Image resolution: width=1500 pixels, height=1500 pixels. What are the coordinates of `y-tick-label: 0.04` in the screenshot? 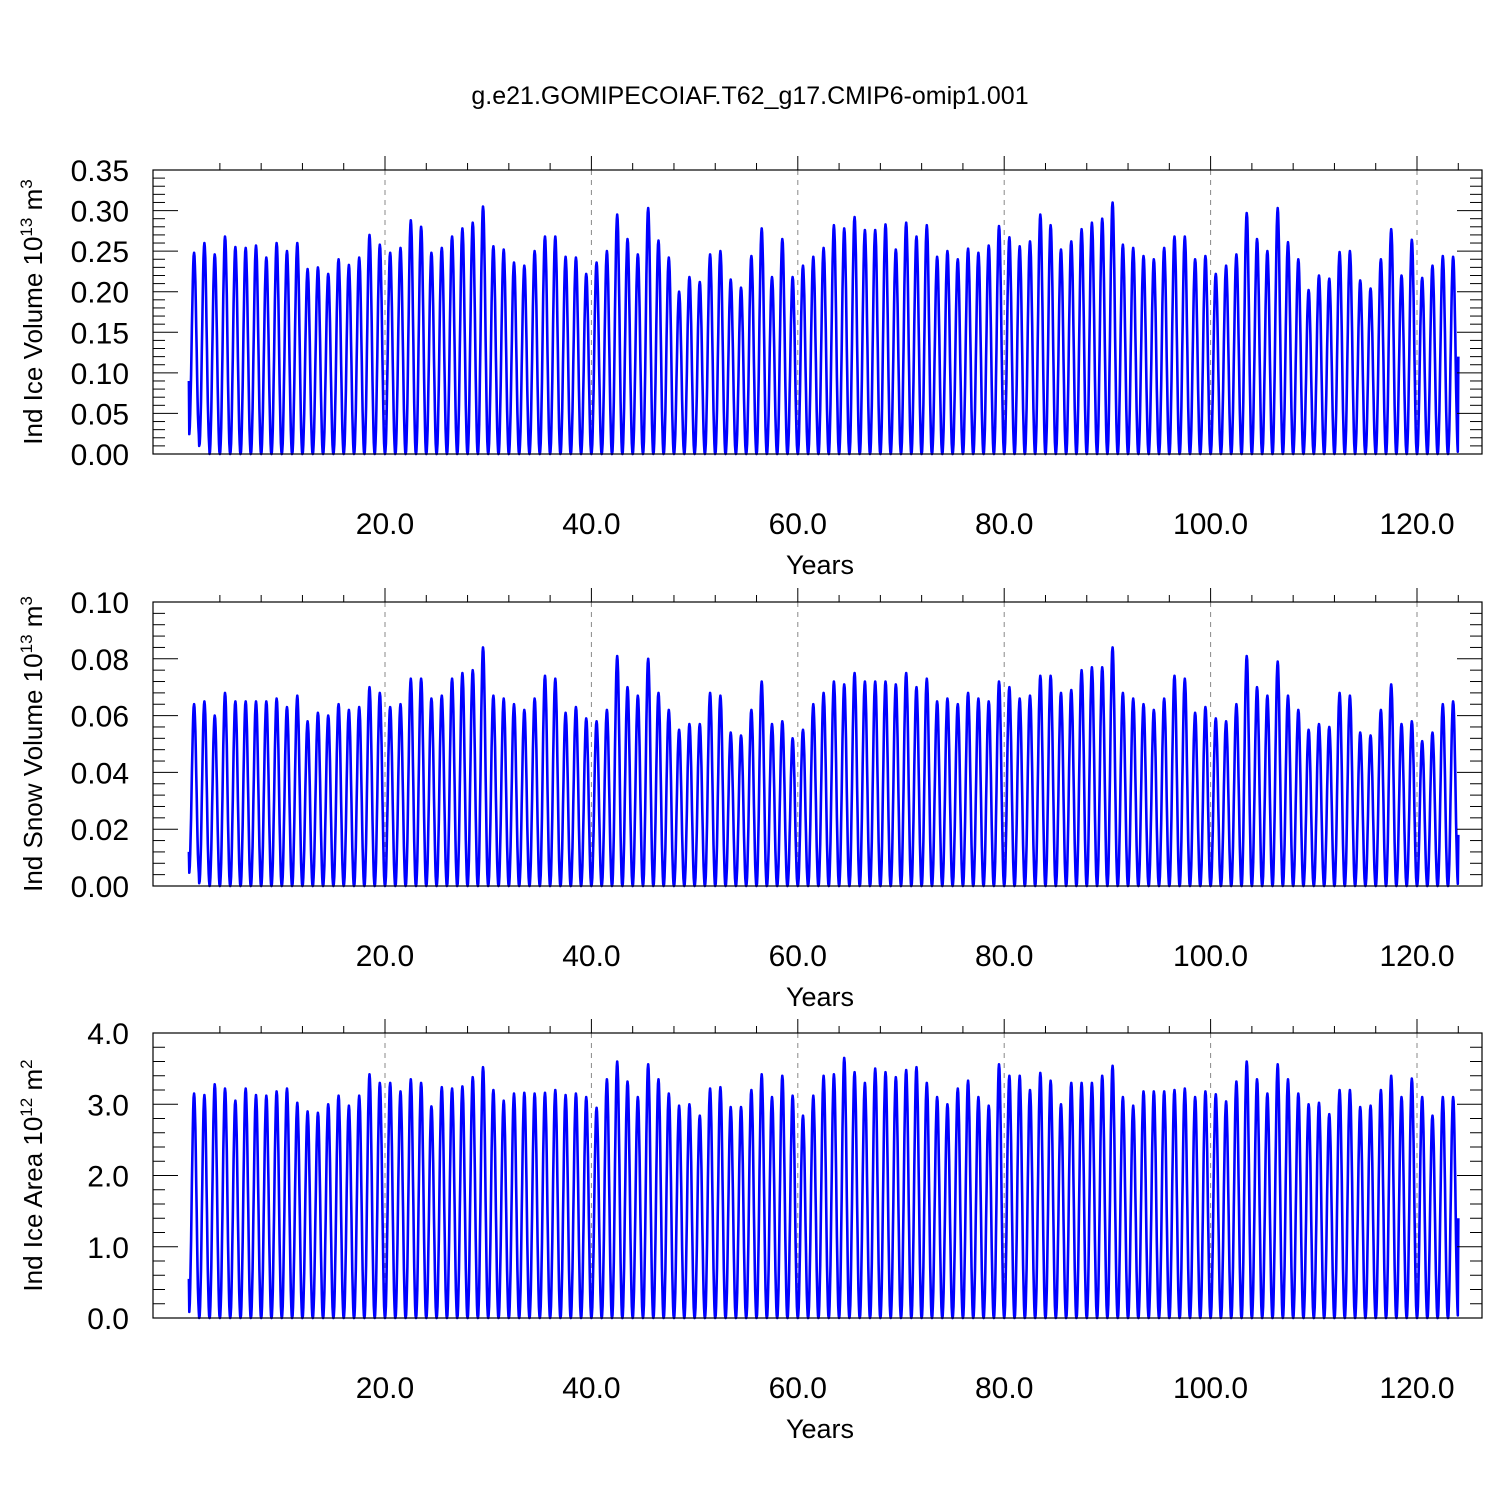 It's located at (100, 773).